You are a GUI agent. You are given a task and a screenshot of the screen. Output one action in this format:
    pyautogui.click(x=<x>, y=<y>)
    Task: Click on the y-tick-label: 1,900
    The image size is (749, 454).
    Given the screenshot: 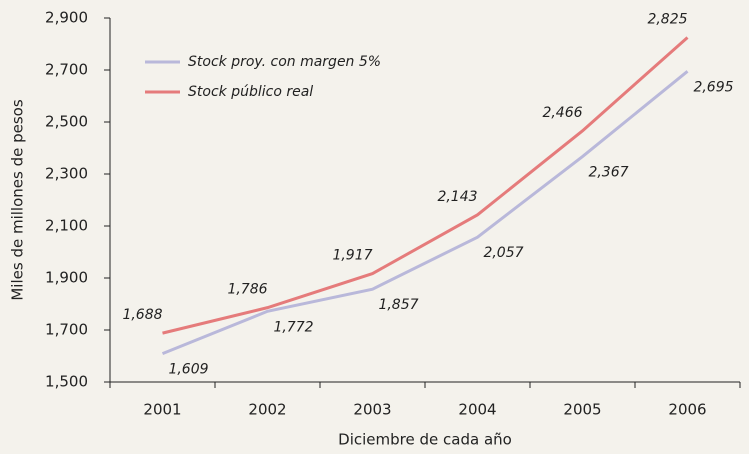 What is the action you would take?
    pyautogui.click(x=66, y=278)
    